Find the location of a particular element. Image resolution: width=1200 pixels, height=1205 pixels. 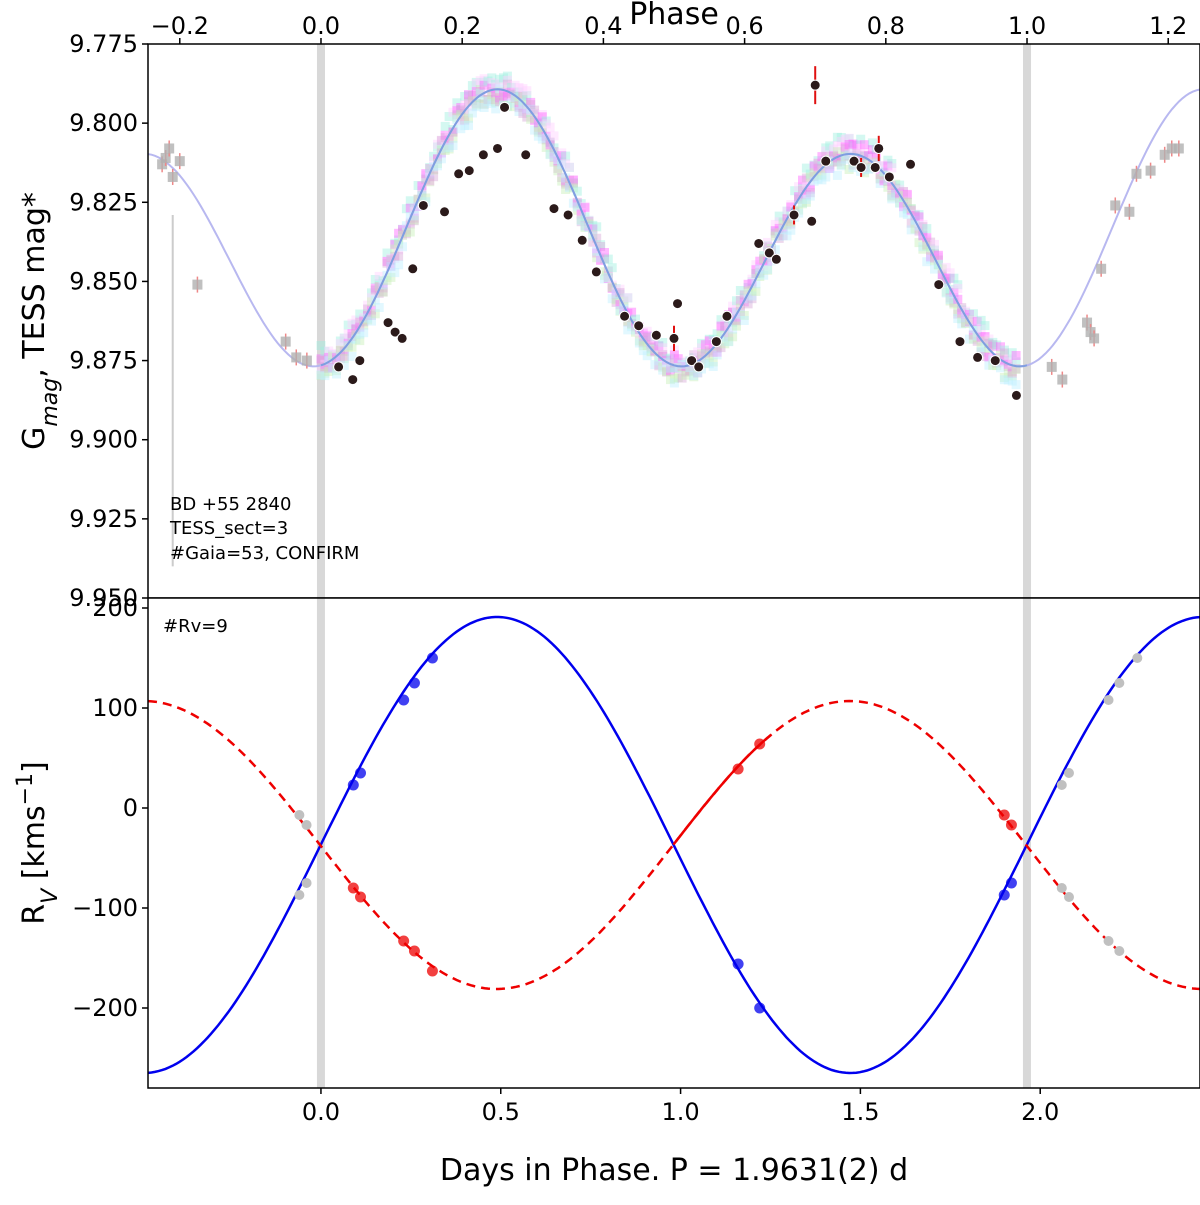

rv-tick-label: −200 is located at coordinates (105, 1008).